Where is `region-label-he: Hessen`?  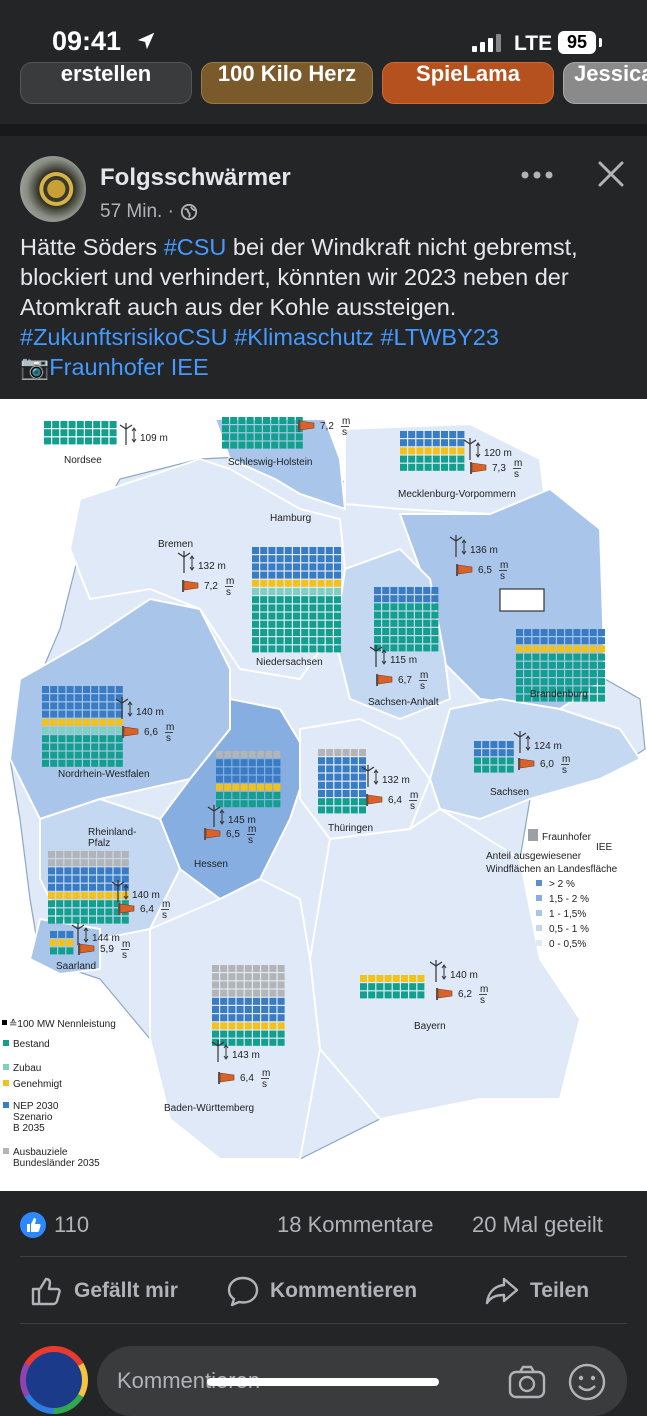
region-label-he: Hessen is located at coordinates (211, 864).